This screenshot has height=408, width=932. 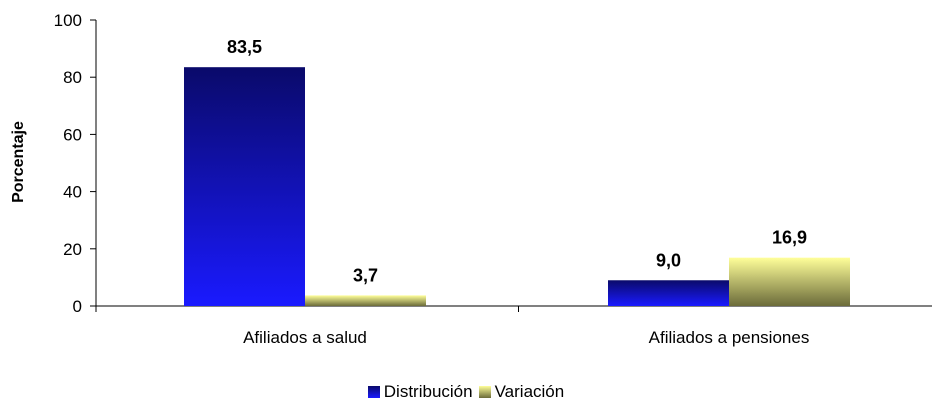 I want to click on legend-item-variacion: Variación, so click(x=521, y=392).